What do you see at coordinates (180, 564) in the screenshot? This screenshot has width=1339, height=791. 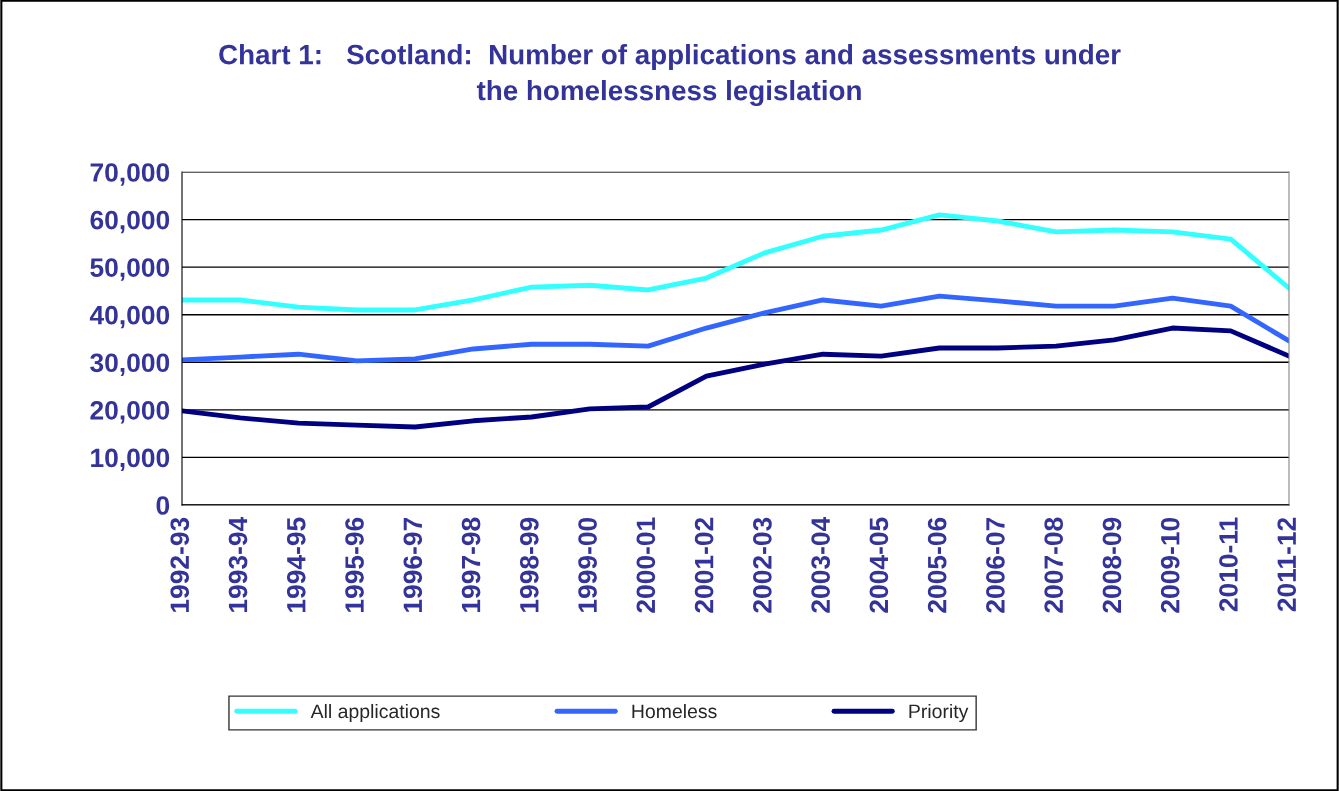 I see `x-tick-label: 1992-93` at bounding box center [180, 564].